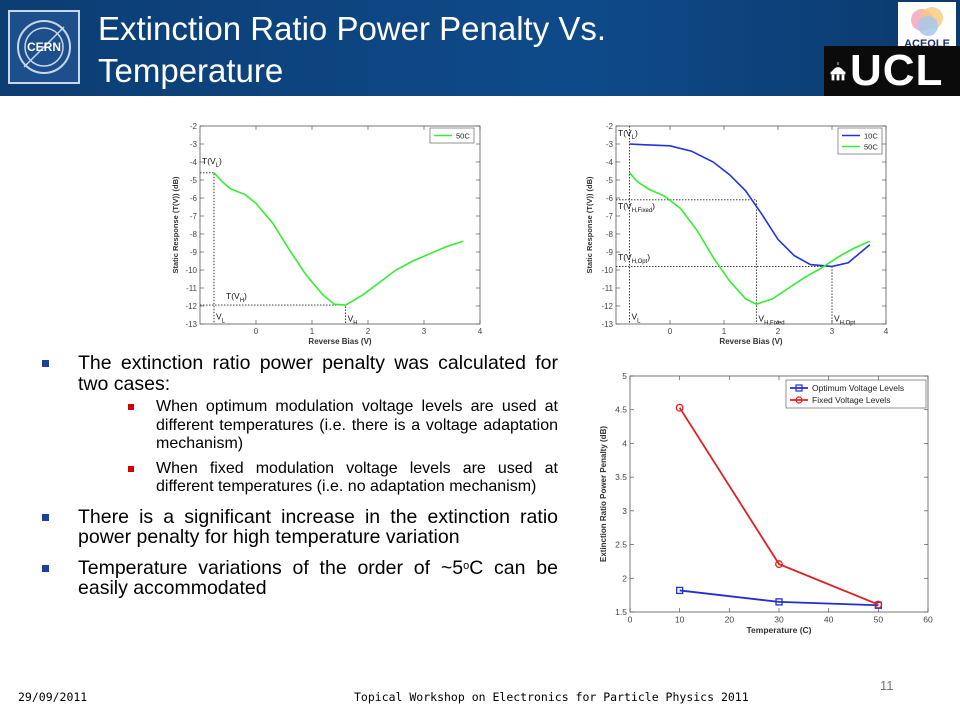 This screenshot has height=720, width=960. Describe the element at coordinates (730, 620) in the screenshot. I see `x-tick-label: 20` at that location.